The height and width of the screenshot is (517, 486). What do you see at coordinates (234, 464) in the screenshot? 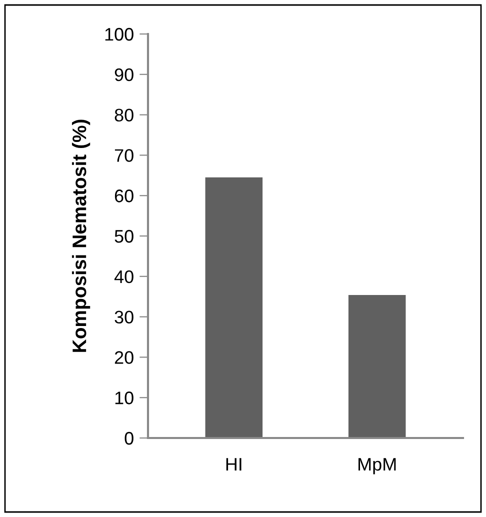
I see `x-tick-label: HI` at bounding box center [234, 464].